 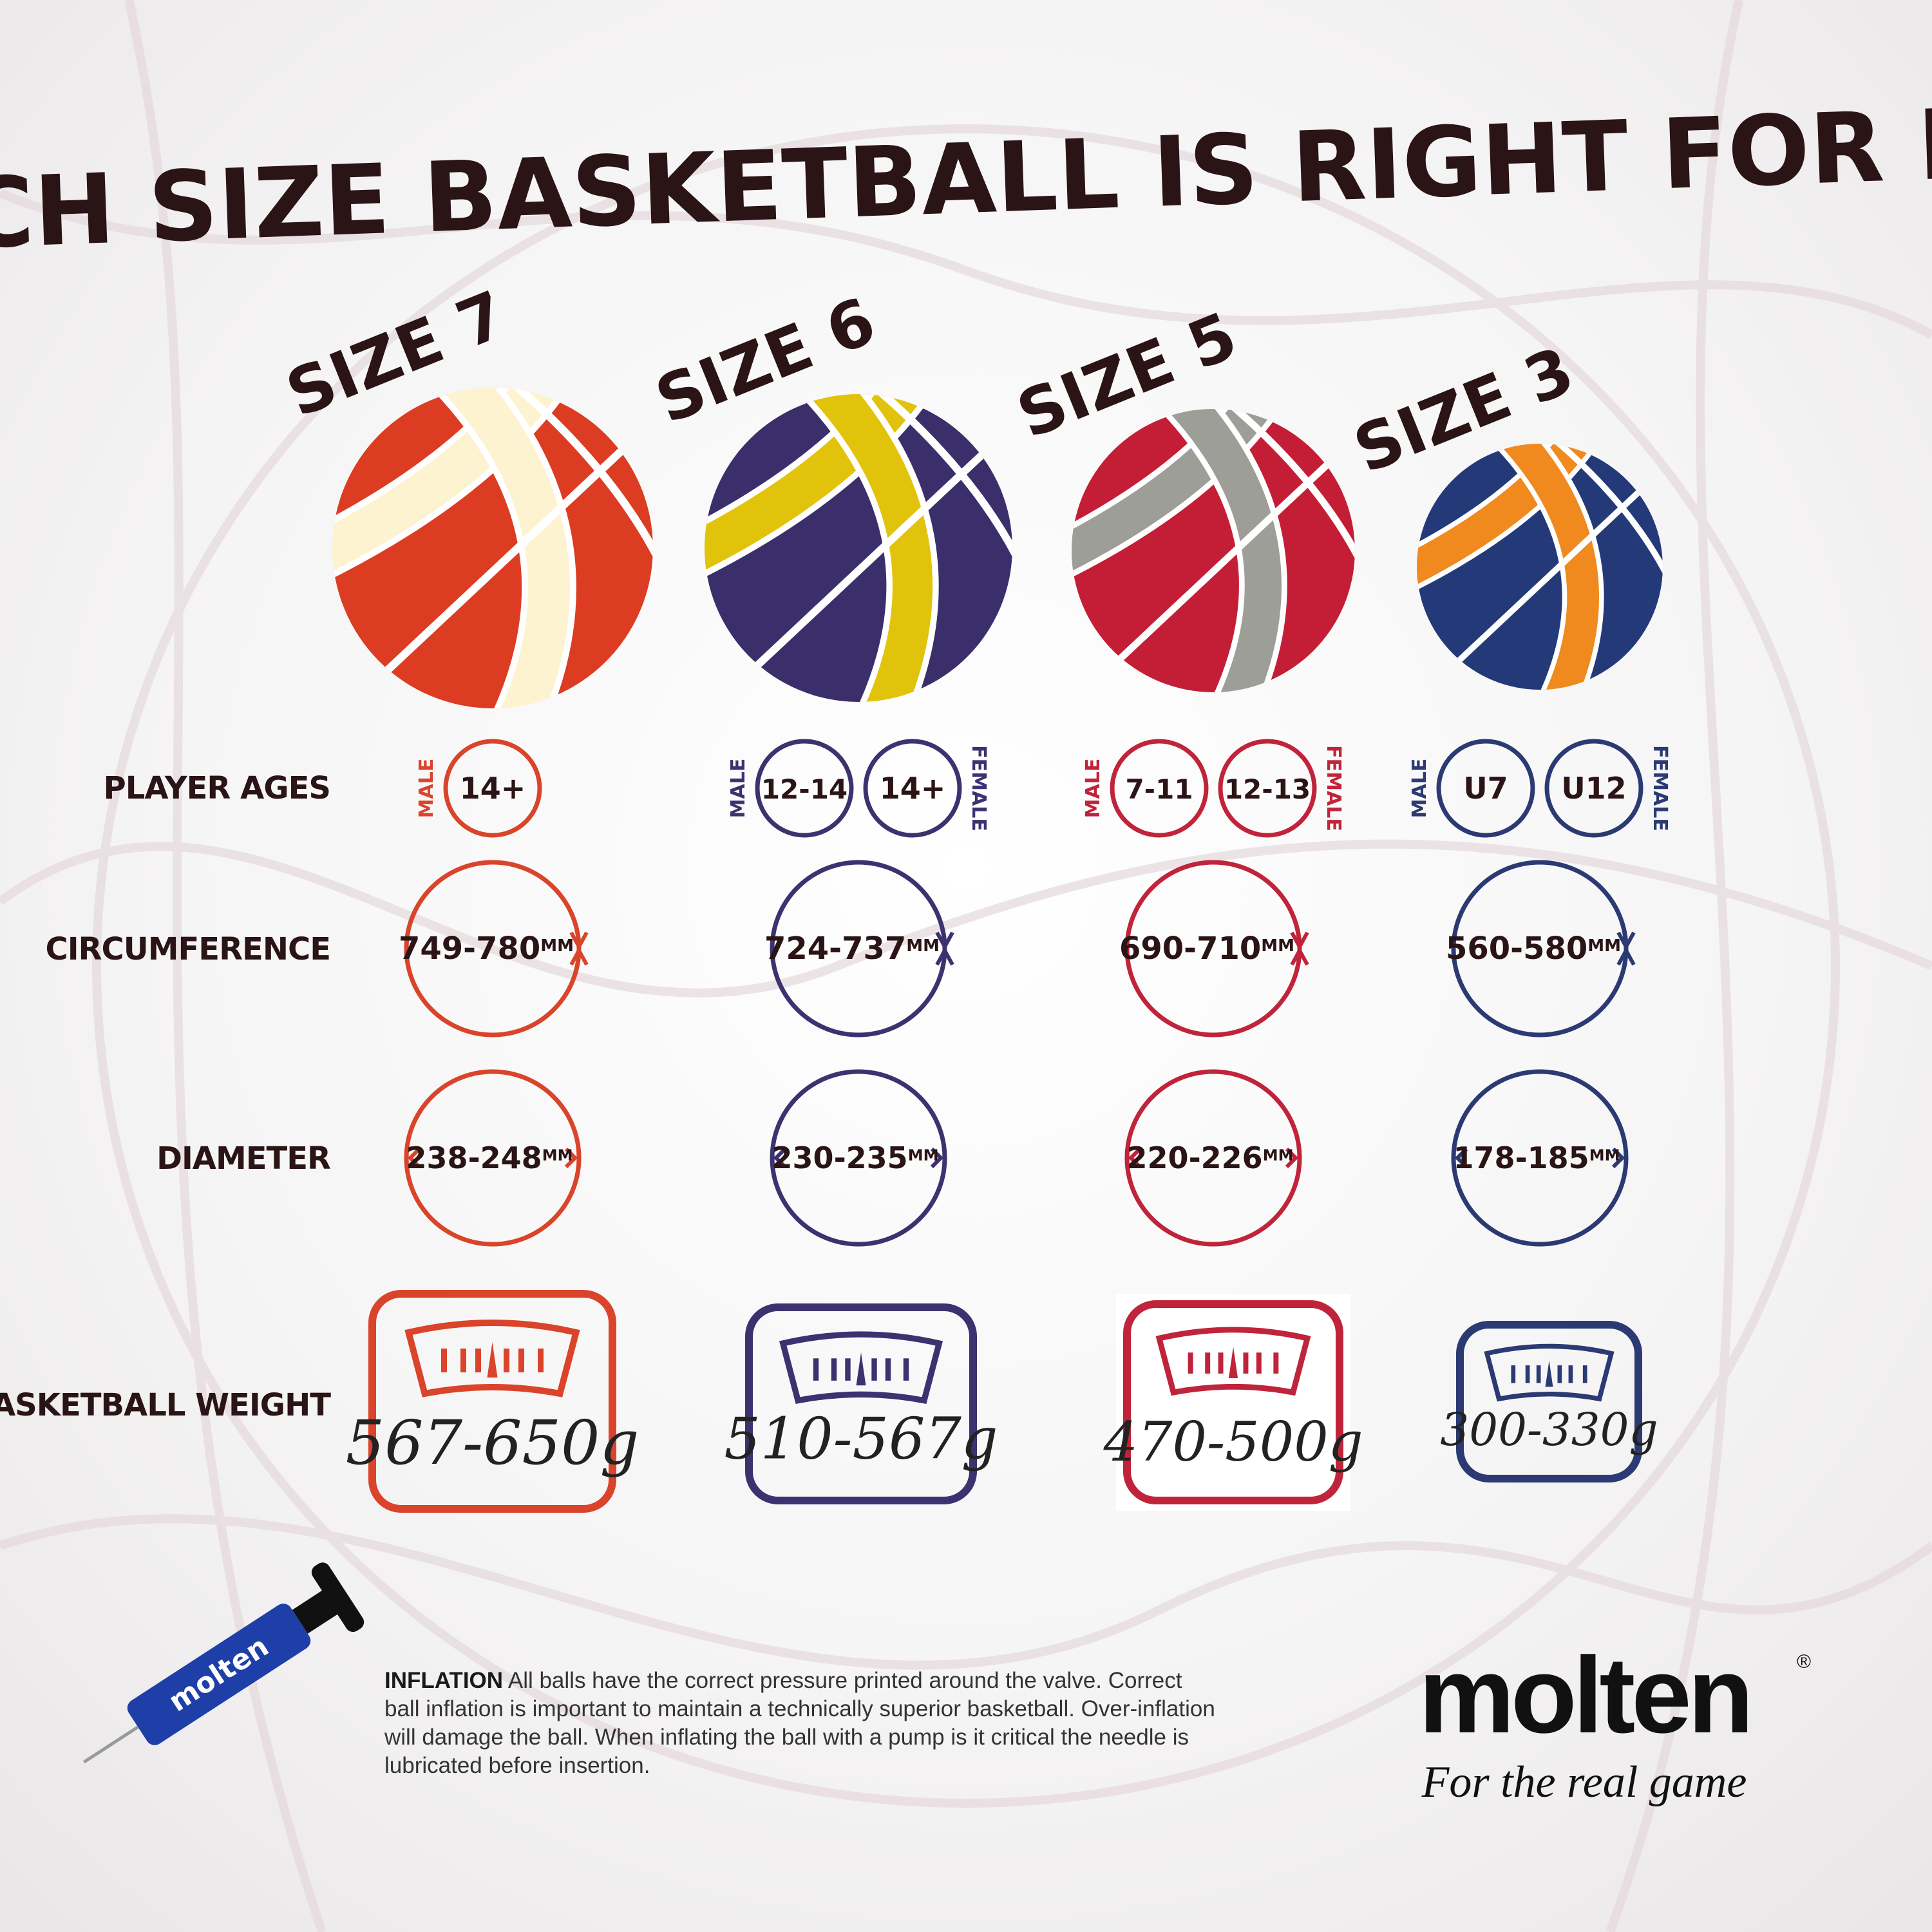 I want to click on weight-value: 300-330g, so click(x=1549, y=1430).